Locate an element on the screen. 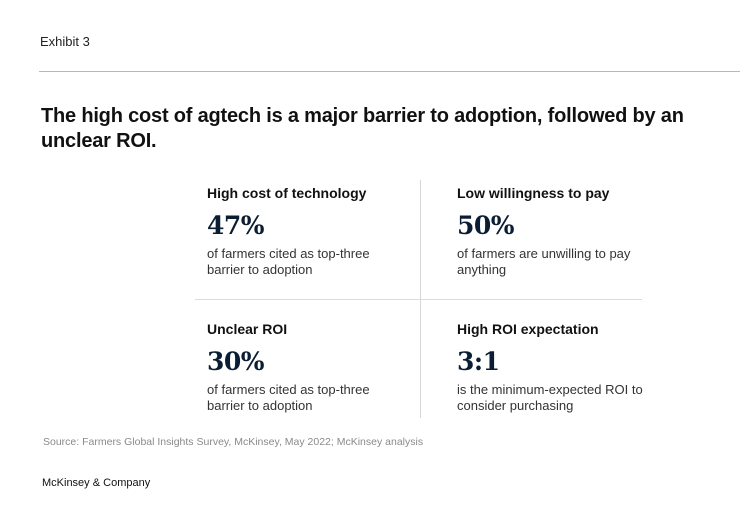 The image size is (740, 505). stat-value: 3:1 is located at coordinates (478, 361).